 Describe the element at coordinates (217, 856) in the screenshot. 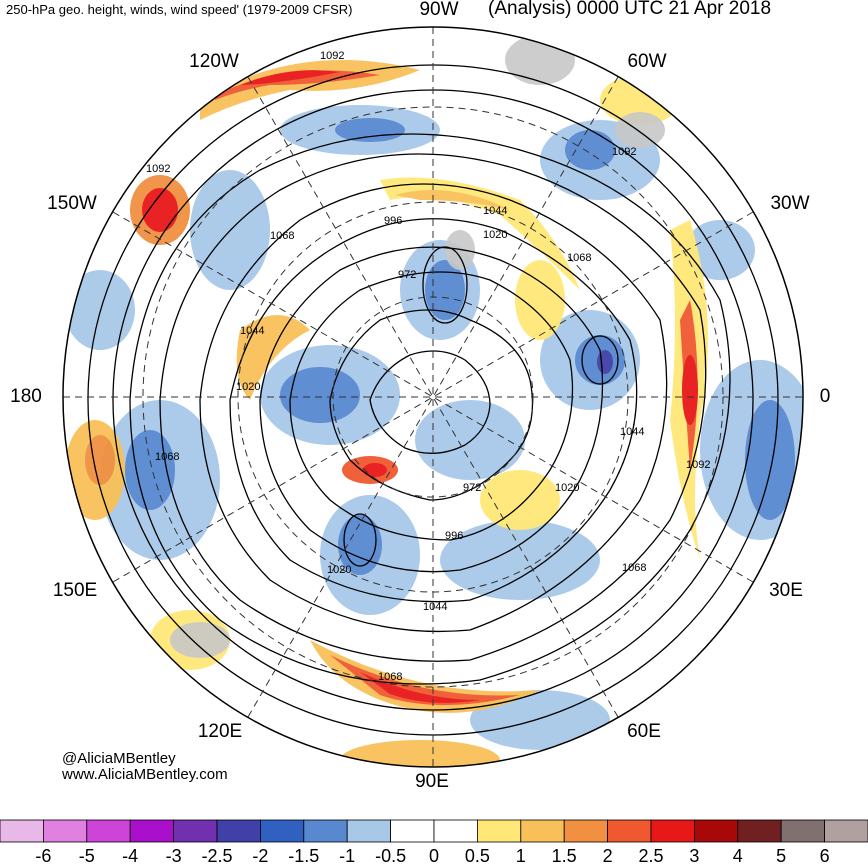

I see `colorbar-tick-label: -2.5` at that location.